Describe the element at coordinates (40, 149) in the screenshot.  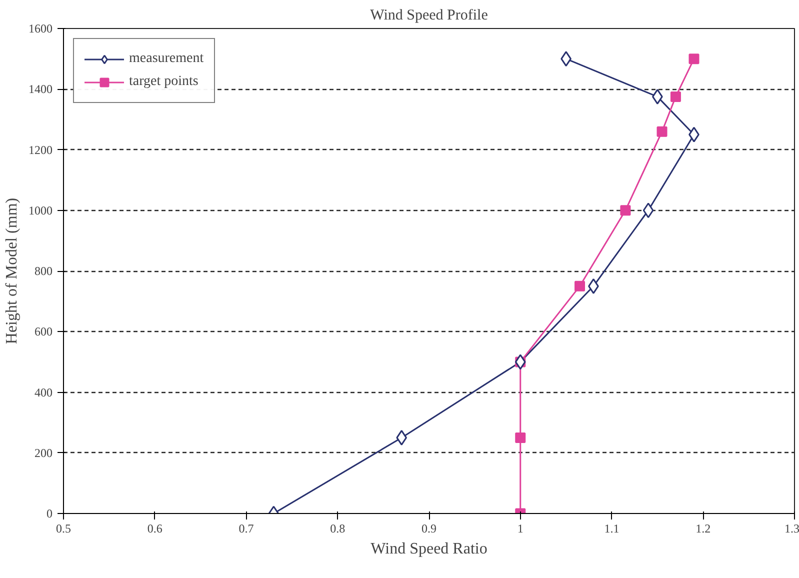
I see `y-tick-label: 1200` at that location.